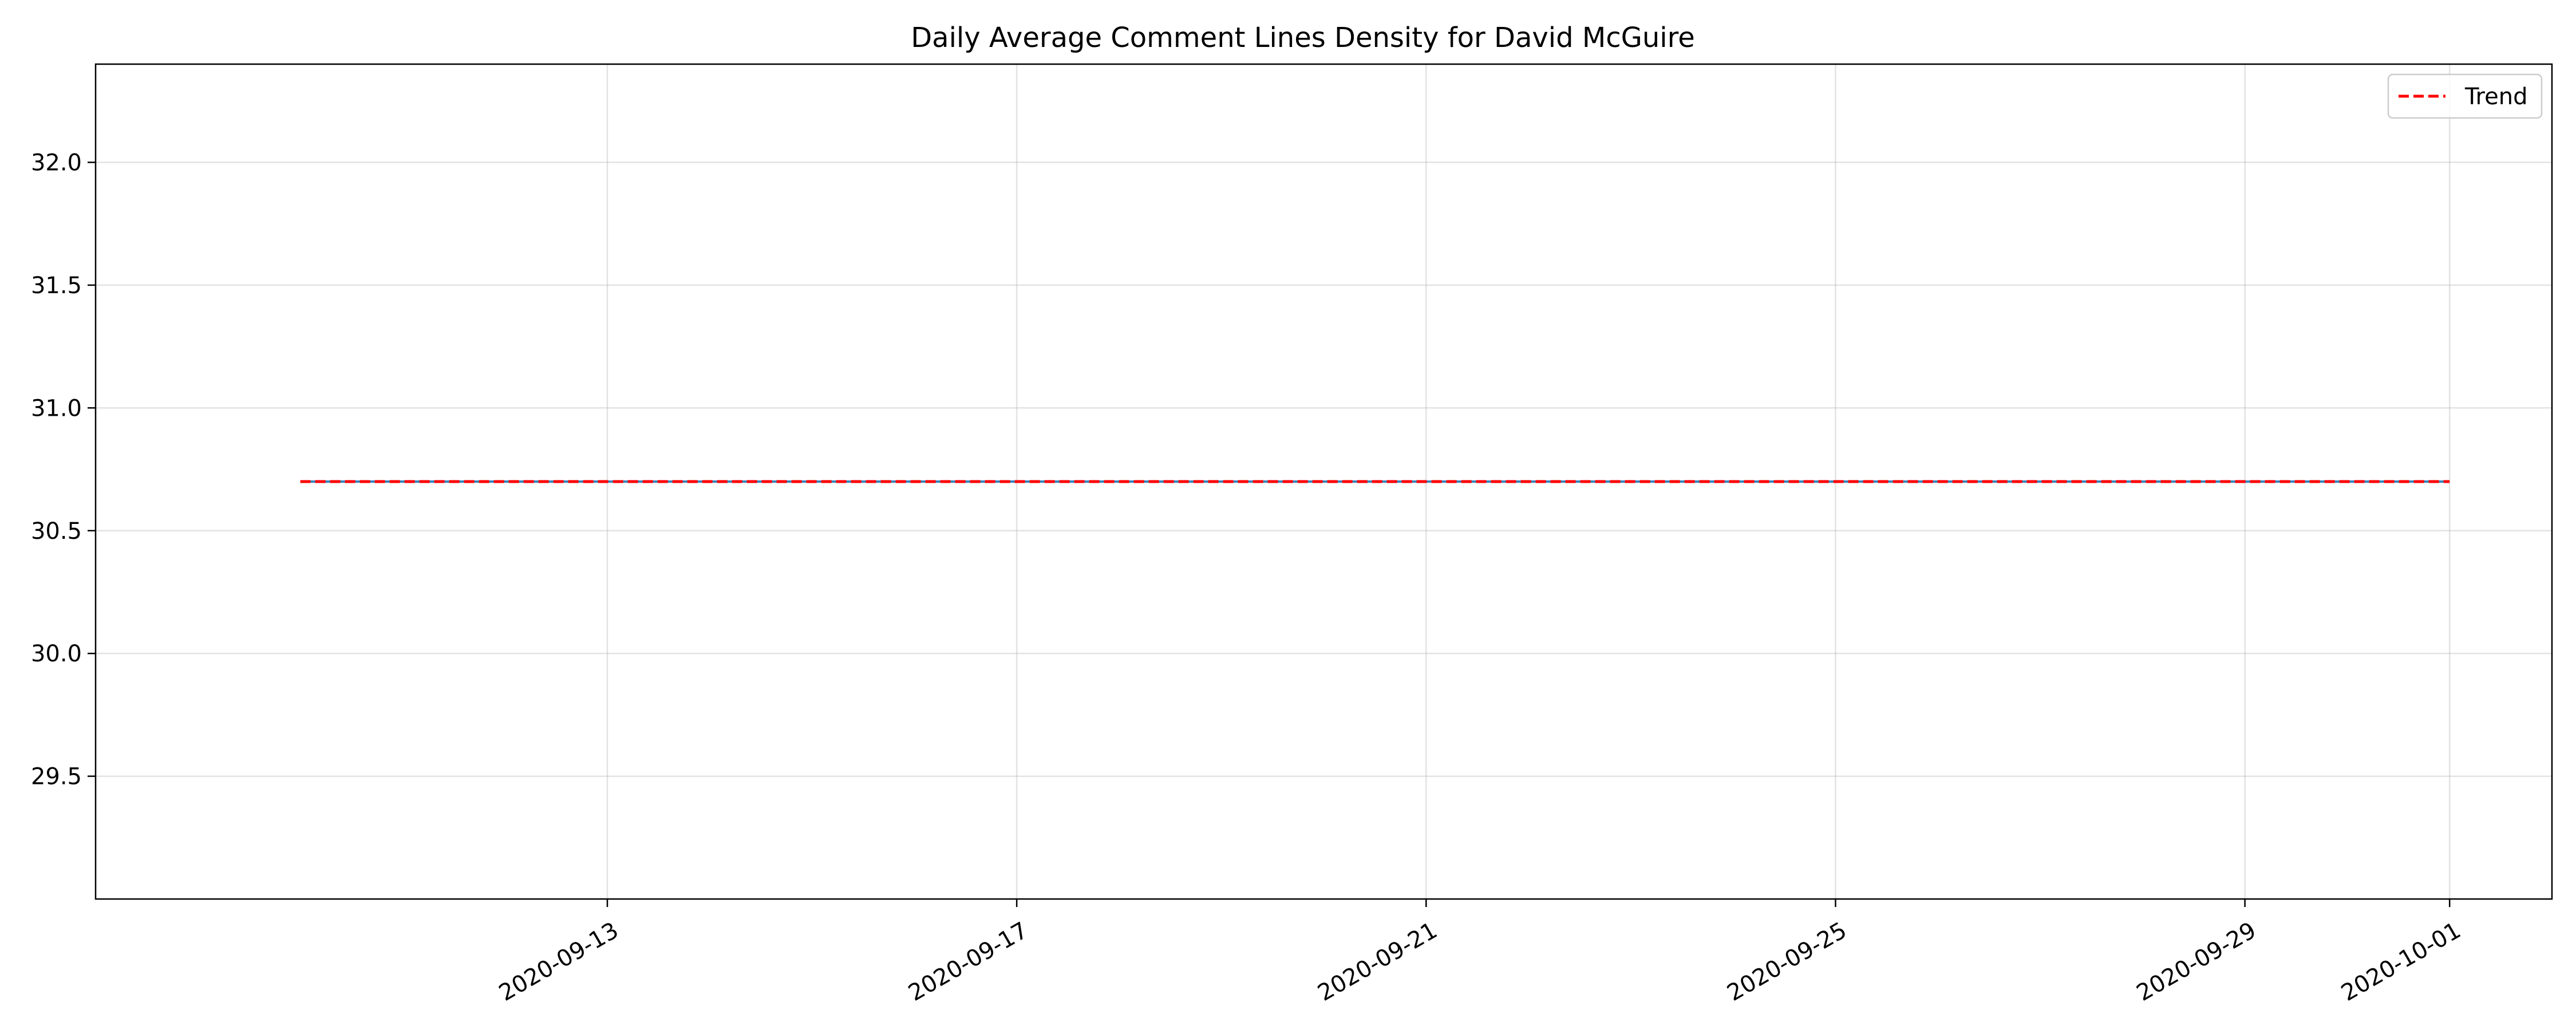 This screenshot has height=1033, width=2576. Describe the element at coordinates (56, 777) in the screenshot. I see `y-tick-label: 29.5` at that location.